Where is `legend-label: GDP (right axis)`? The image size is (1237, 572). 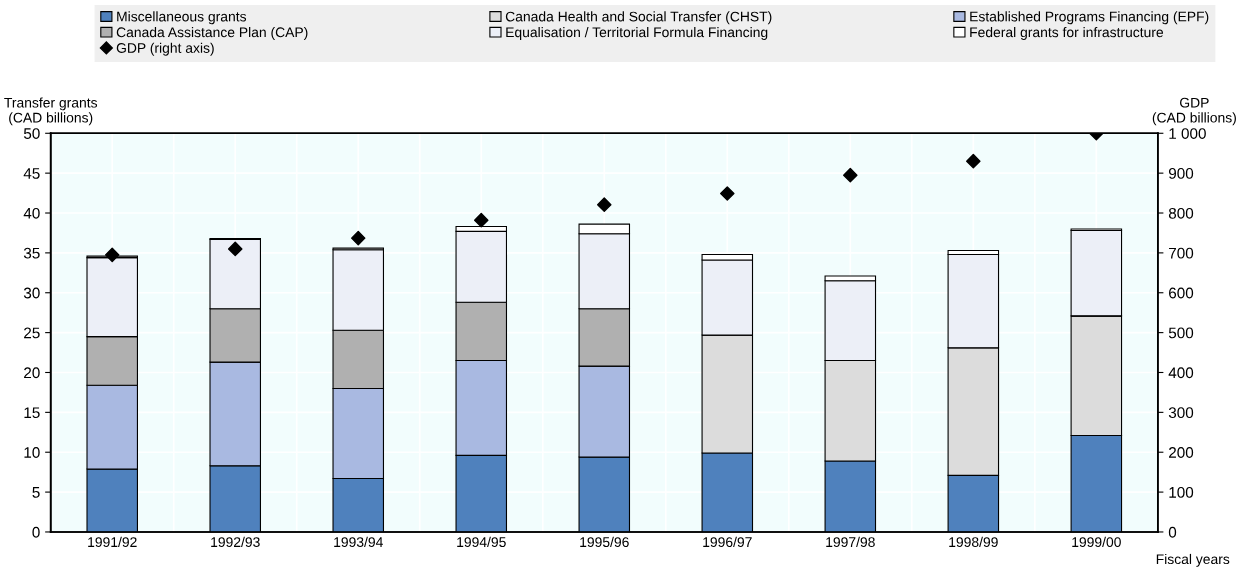 legend-label: GDP (right axis) is located at coordinates (165, 49).